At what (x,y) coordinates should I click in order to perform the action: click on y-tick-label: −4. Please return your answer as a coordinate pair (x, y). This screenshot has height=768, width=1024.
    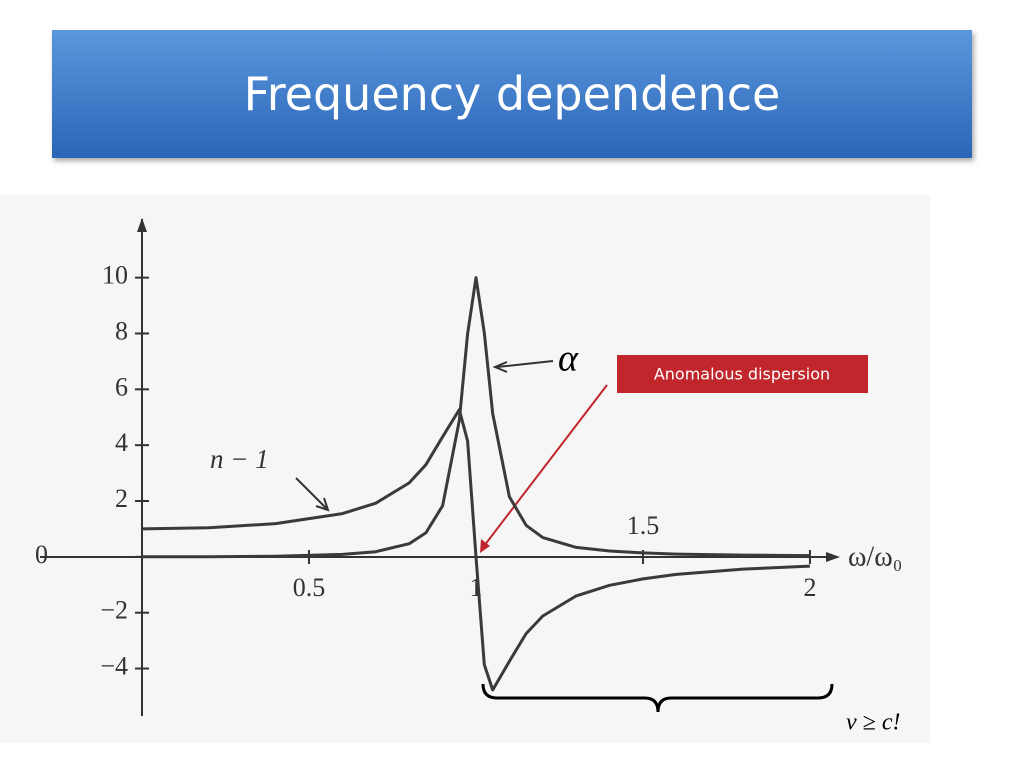
    Looking at the image, I should click on (114, 666).